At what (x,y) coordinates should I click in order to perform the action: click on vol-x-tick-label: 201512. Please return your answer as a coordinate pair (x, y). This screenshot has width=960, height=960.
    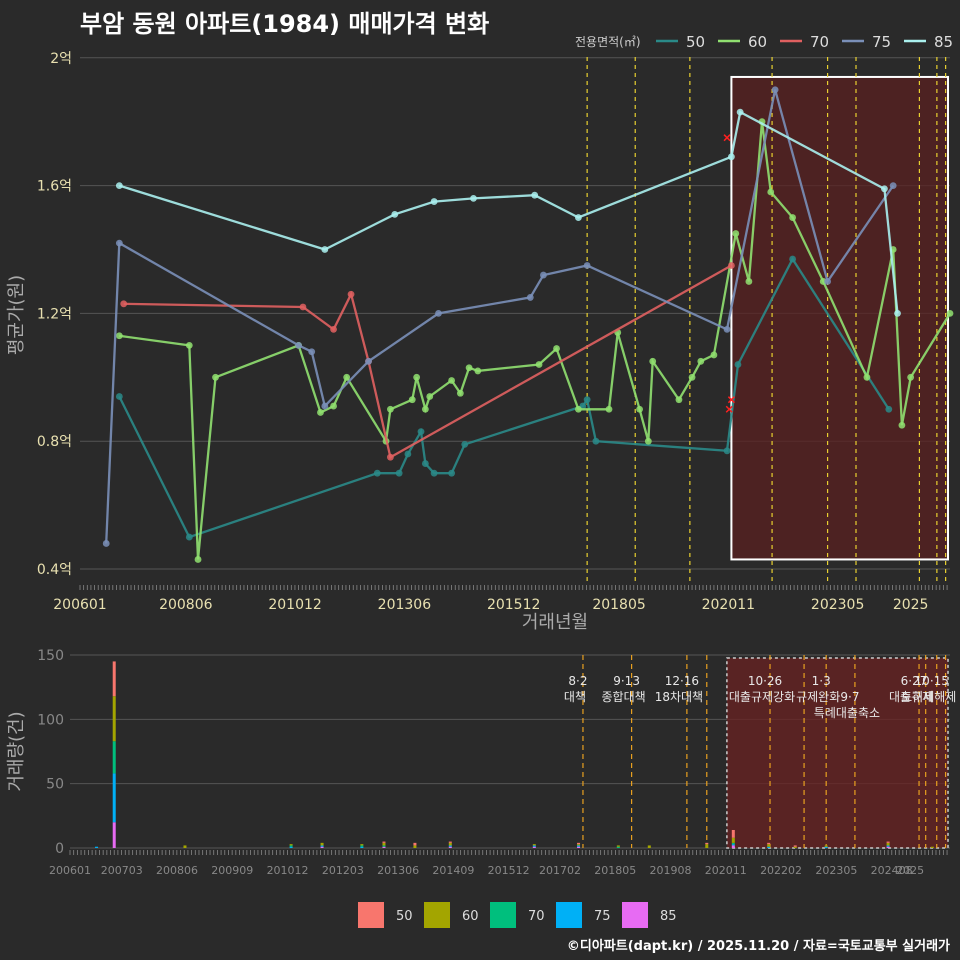
    Looking at the image, I should click on (509, 870).